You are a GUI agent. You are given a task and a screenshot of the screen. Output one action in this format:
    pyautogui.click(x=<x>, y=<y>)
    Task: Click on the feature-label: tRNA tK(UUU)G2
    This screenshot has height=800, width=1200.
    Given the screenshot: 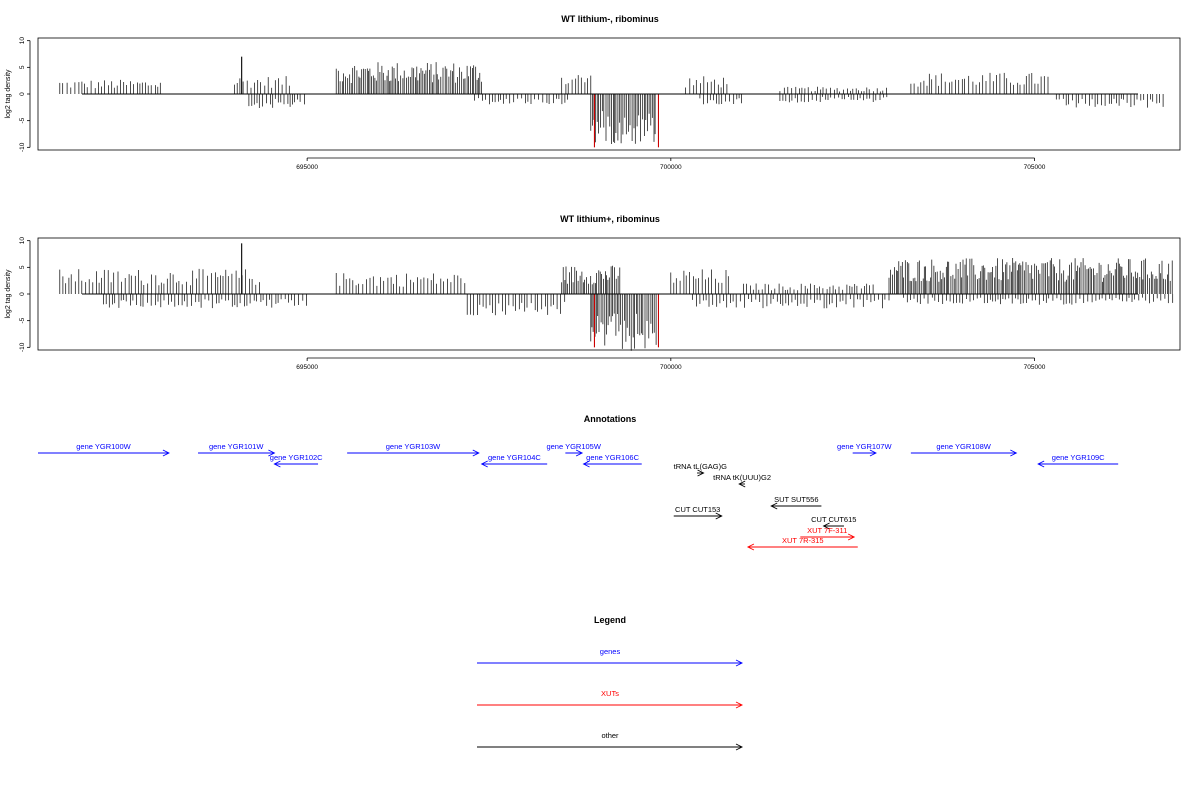 What is the action you would take?
    pyautogui.click(x=742, y=477)
    